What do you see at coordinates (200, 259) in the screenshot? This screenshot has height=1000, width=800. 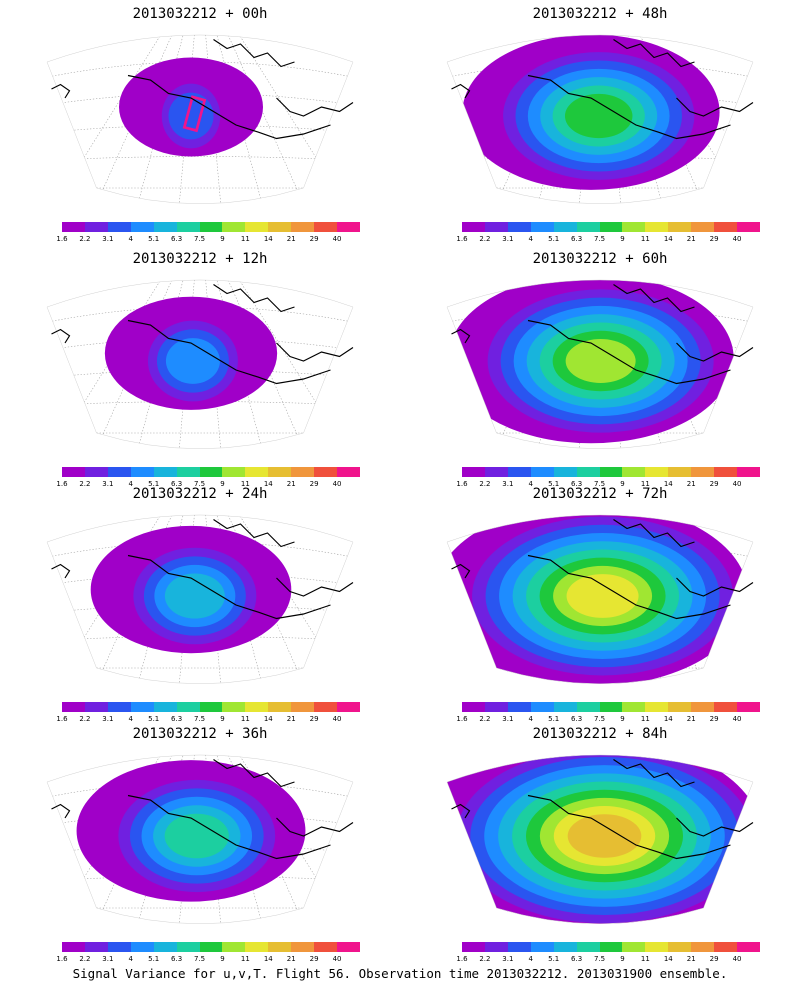 I see `panel-title: 2013032212 + 12h` at bounding box center [200, 259].